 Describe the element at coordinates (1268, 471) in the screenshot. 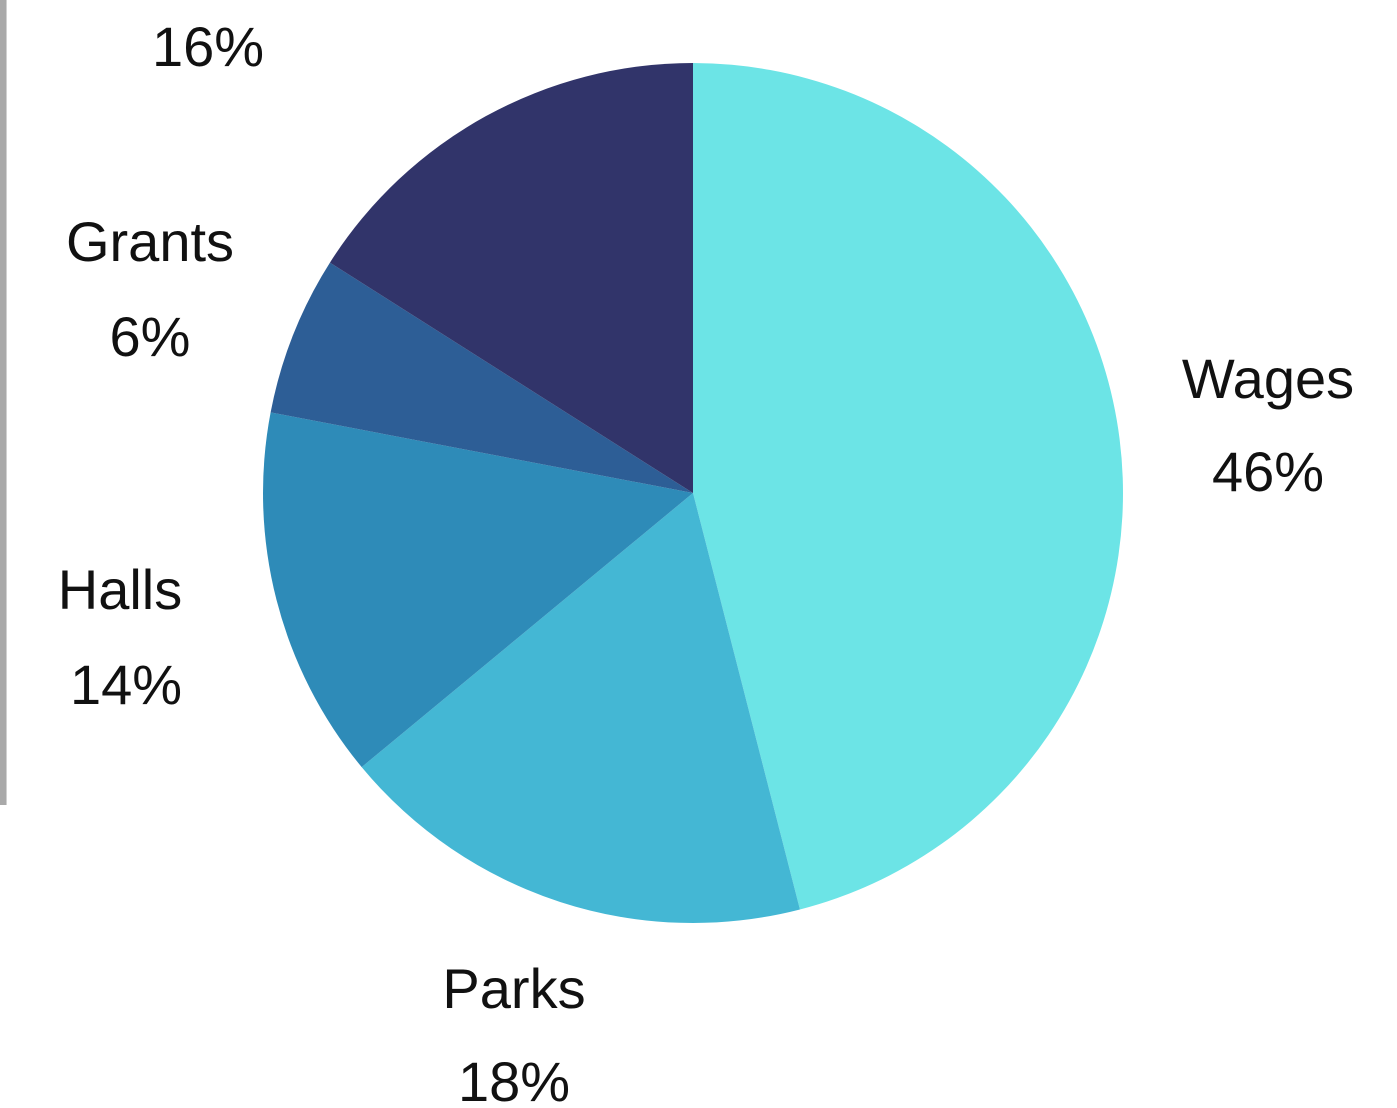

I see `slice-value-label-wages: 46%` at that location.